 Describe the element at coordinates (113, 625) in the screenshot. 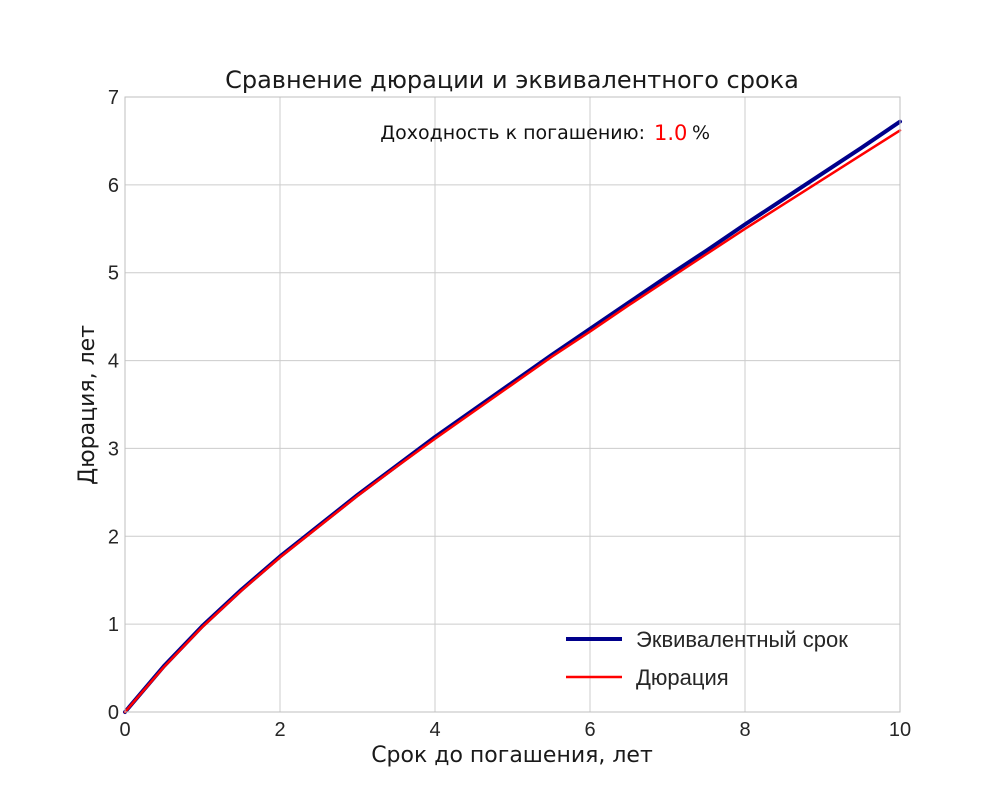

I see `y-tick-label: 1` at that location.